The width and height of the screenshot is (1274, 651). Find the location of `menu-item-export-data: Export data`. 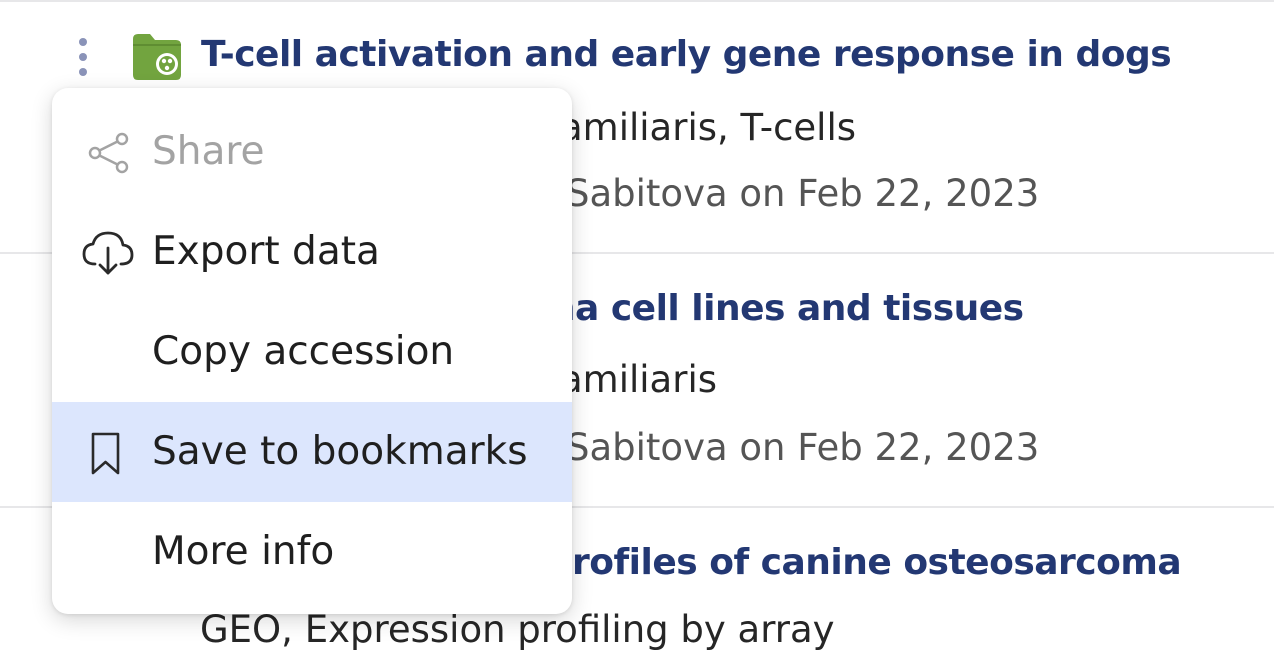

menu-item-export-data: Export data is located at coordinates (312, 252).